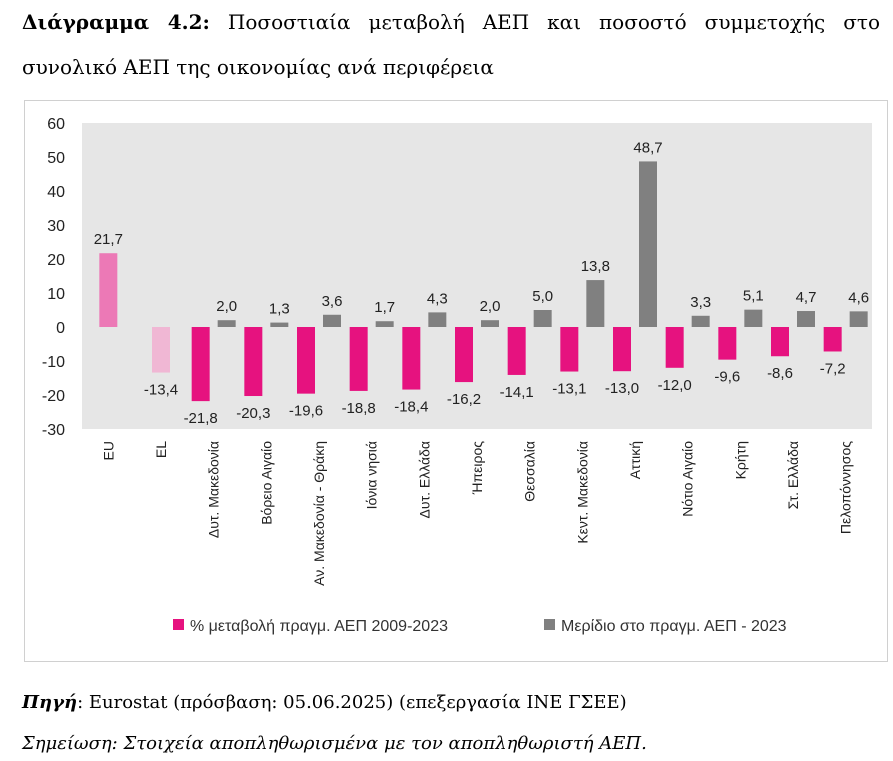 The image size is (893, 761). What do you see at coordinates (753, 296) in the screenshot?
I see `data-label-gdp-share: 5,1` at bounding box center [753, 296].